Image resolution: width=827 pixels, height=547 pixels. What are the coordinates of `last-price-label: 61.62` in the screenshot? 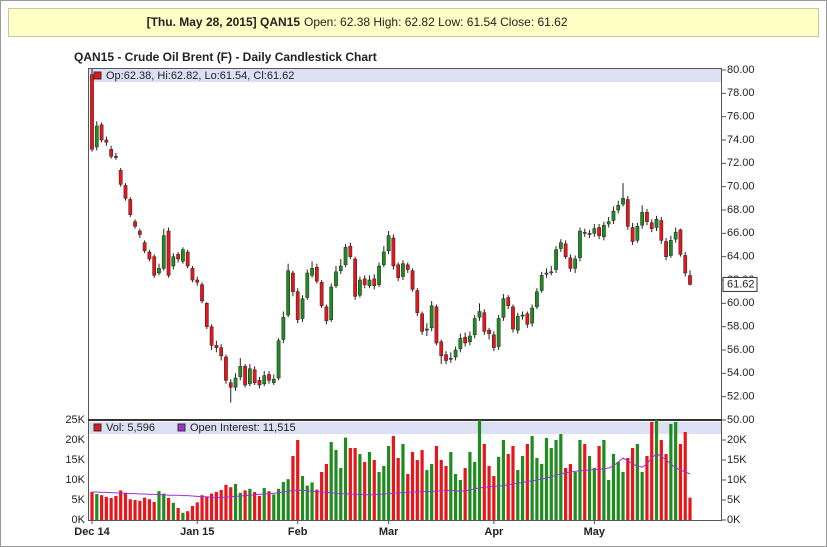 It's located at (741, 284).